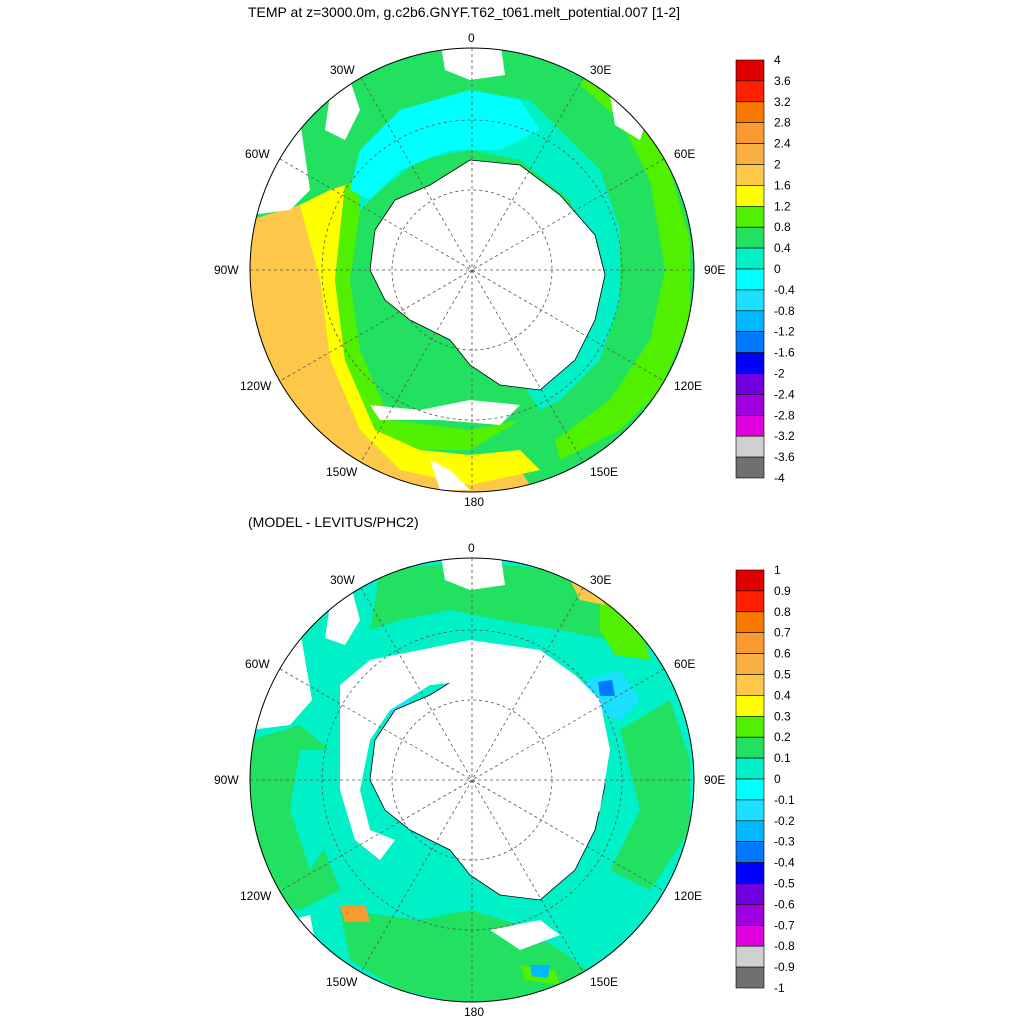 This screenshot has width=1024, height=1024. I want to click on colorbar-label: 0.6, so click(782, 654).